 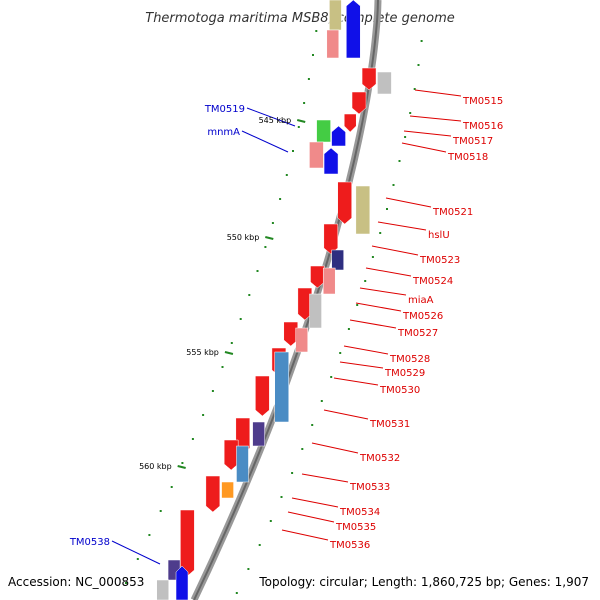 What do you see at coordinates (333, 44) in the screenshot?
I see `gene-block-pink` at bounding box center [333, 44].